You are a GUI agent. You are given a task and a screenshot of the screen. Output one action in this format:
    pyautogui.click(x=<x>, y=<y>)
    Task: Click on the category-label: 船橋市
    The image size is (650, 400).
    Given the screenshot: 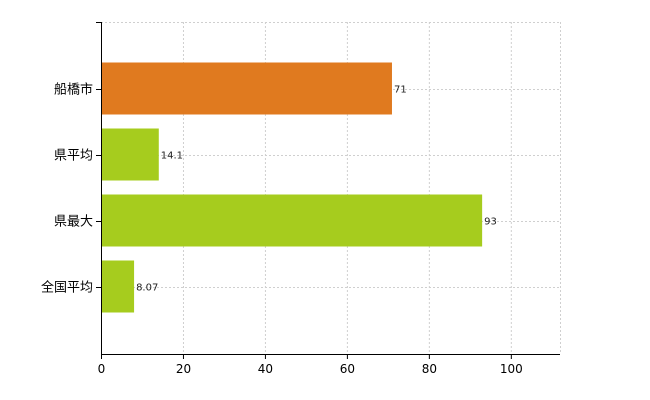 What is the action you would take?
    pyautogui.click(x=73, y=90)
    